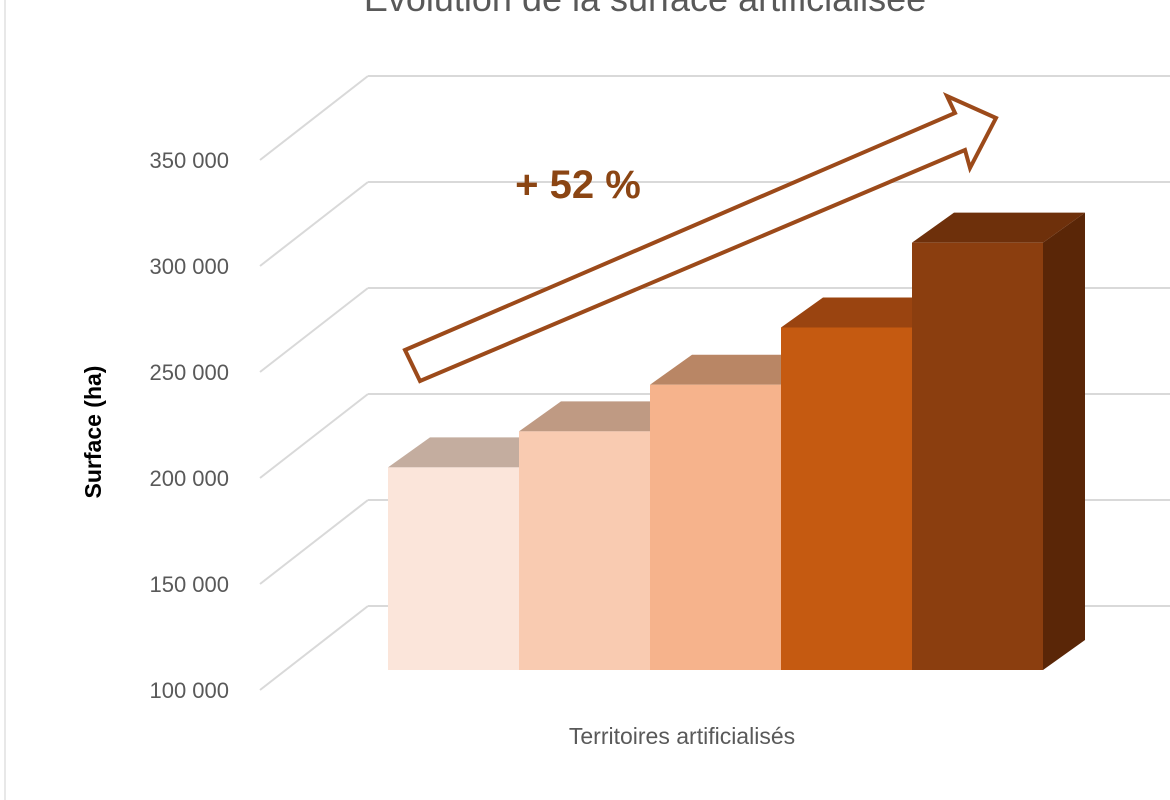  I want to click on bar, so click(998, 441).